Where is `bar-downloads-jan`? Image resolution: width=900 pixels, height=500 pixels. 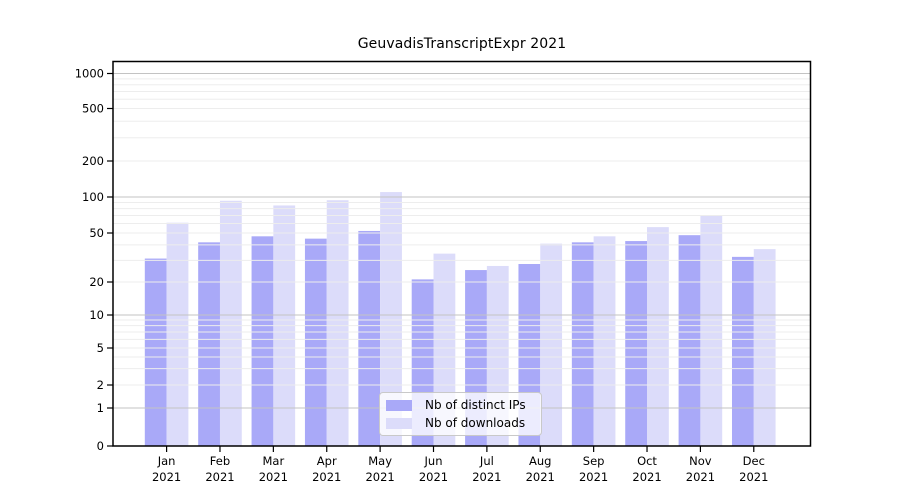
bar-downloads-jan is located at coordinates (177, 334).